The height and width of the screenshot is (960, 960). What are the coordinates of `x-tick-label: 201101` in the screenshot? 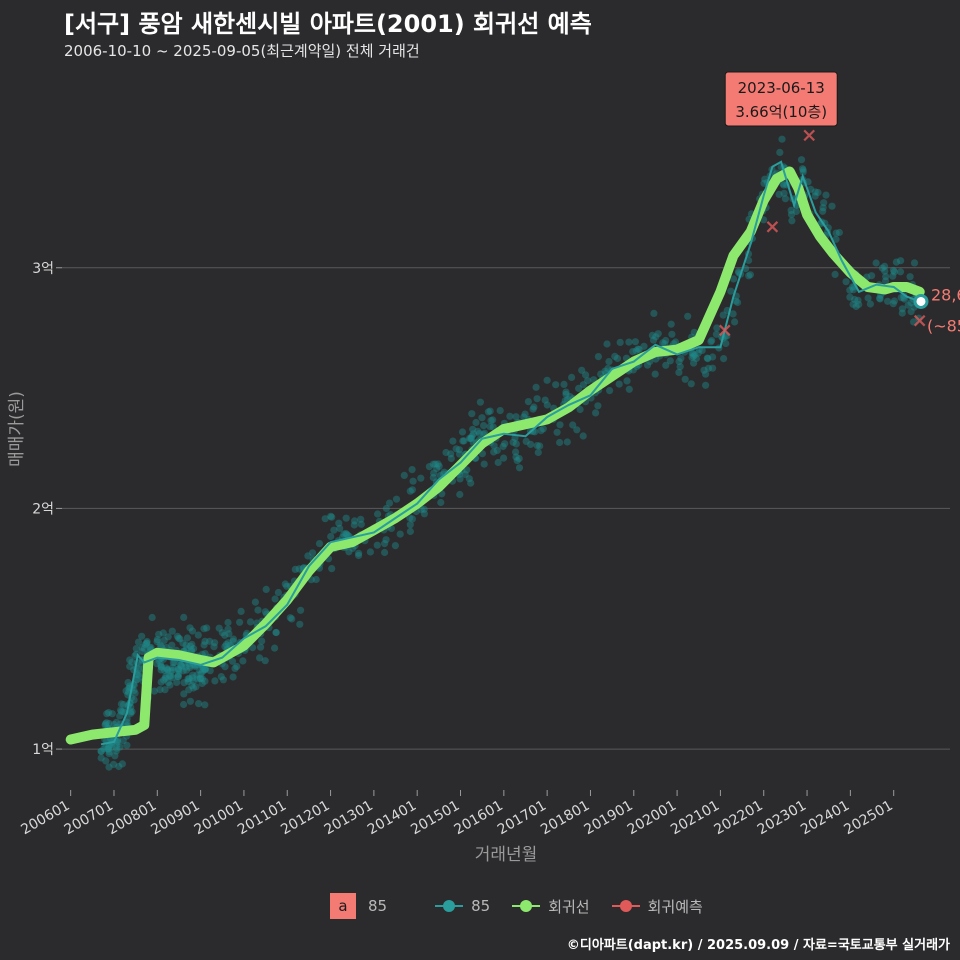 It's located at (262, 818).